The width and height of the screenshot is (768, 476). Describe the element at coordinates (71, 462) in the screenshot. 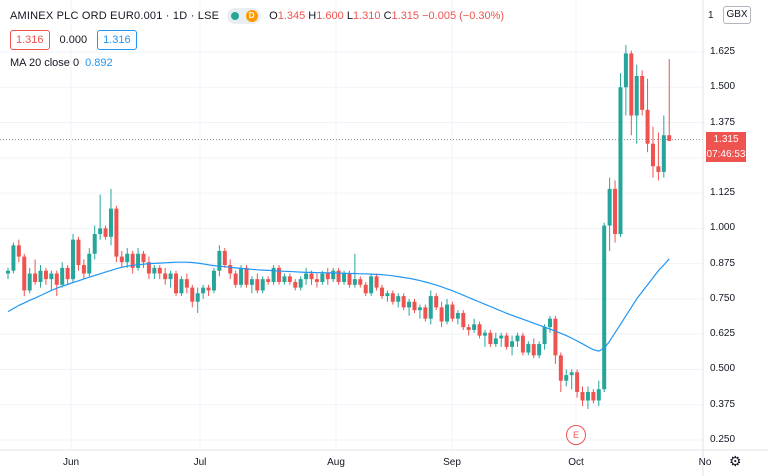

I see `x-tick-label: Jun` at that location.